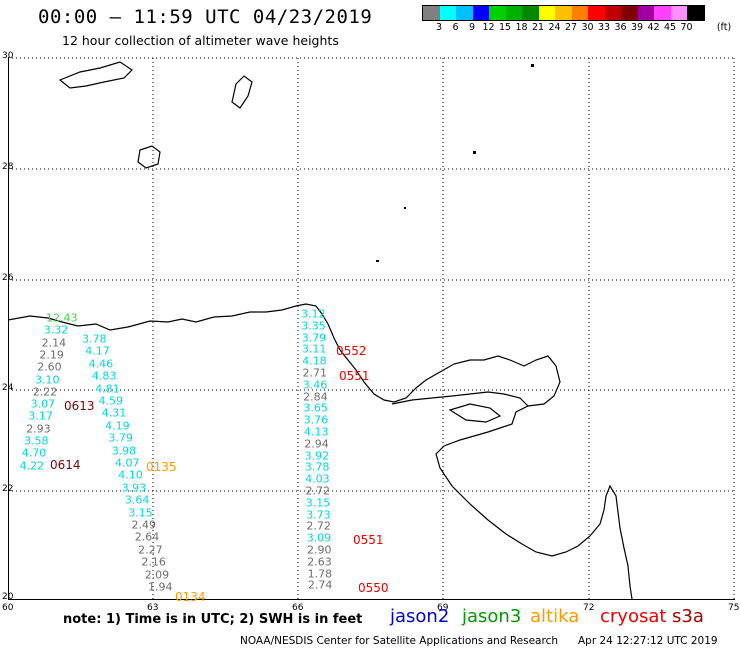 This screenshot has width=740, height=650. I want to click on longitude-label: 63, so click(153, 608).